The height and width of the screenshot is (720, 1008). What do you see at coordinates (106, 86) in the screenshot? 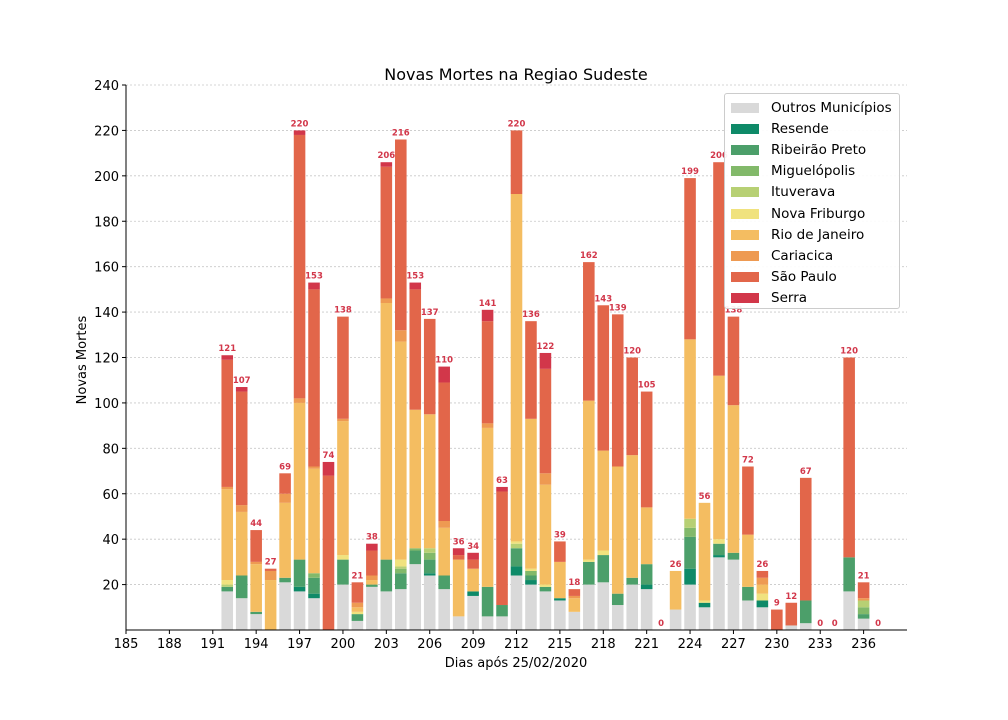
I see `y-tick-label: 240` at bounding box center [106, 86].